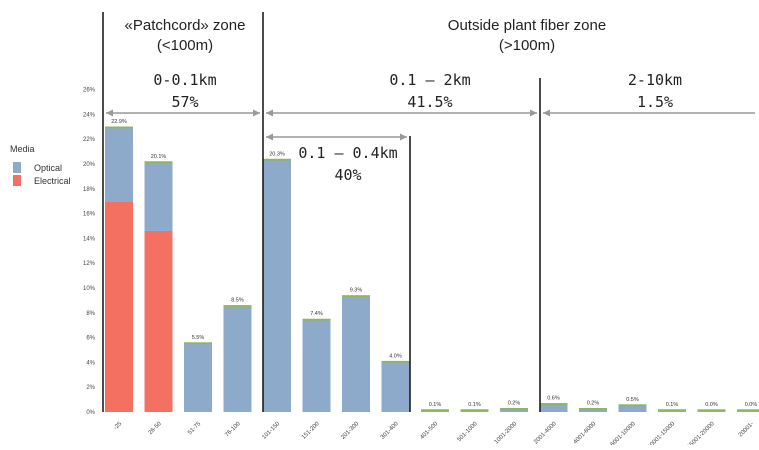  Describe the element at coordinates (649, 113) in the screenshot. I see `span-arrow-2-10km` at that location.